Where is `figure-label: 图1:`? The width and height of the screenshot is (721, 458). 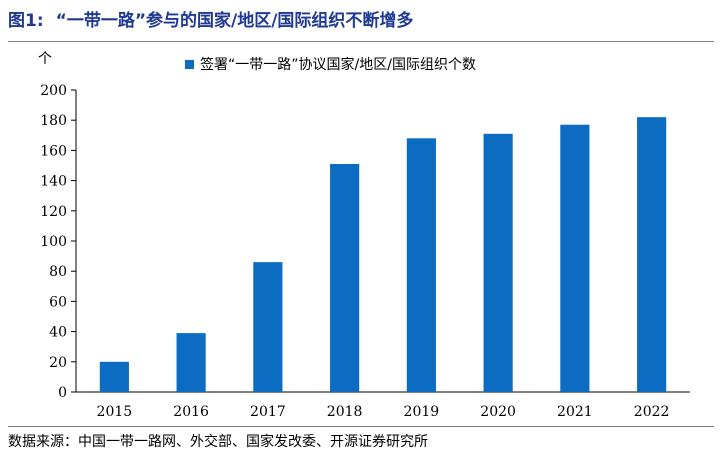 figure-label: 图1: is located at coordinates (26, 21).